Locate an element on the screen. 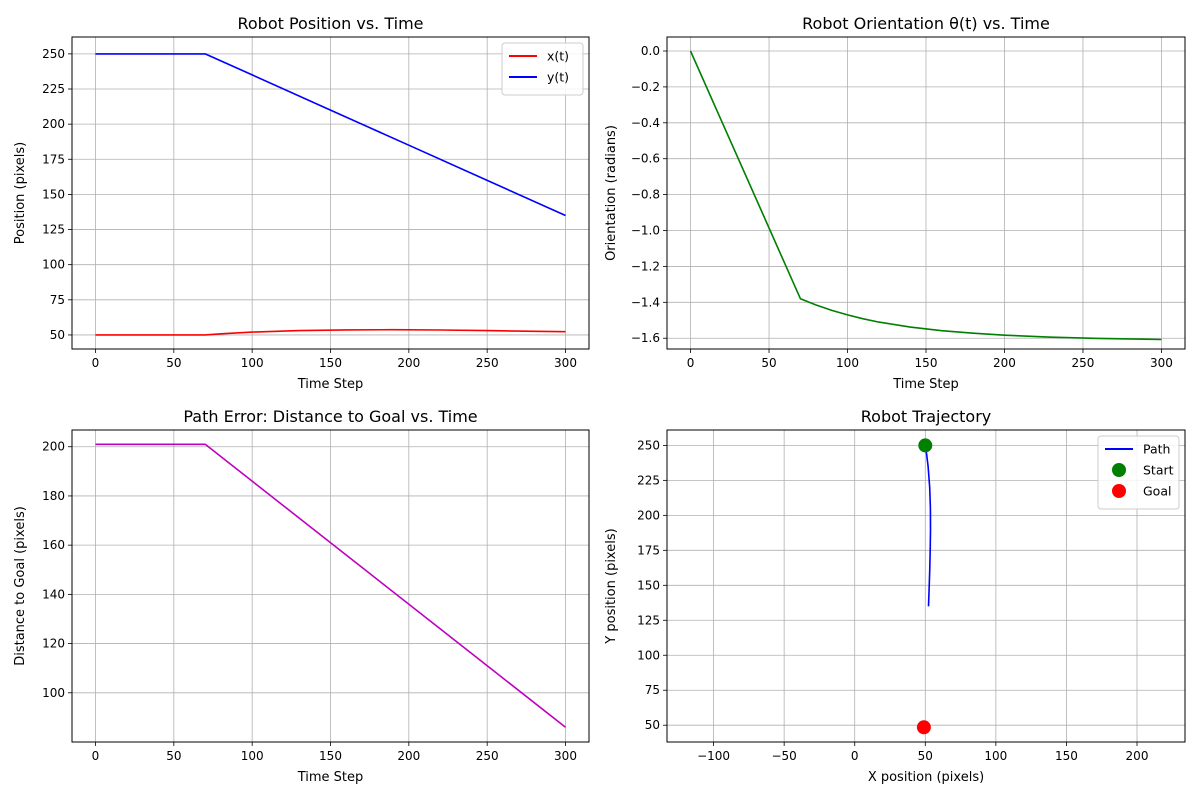 This screenshot has width=1200, height=800. legend: x(t) y(t) is located at coordinates (542, 69).